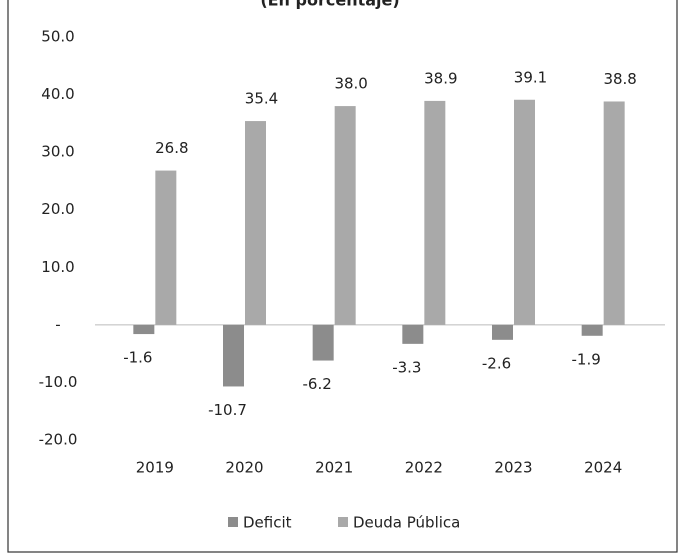 Image resolution: width=678 pixels, height=553 pixels. I want to click on data-label: 38.0, so click(350, 84).